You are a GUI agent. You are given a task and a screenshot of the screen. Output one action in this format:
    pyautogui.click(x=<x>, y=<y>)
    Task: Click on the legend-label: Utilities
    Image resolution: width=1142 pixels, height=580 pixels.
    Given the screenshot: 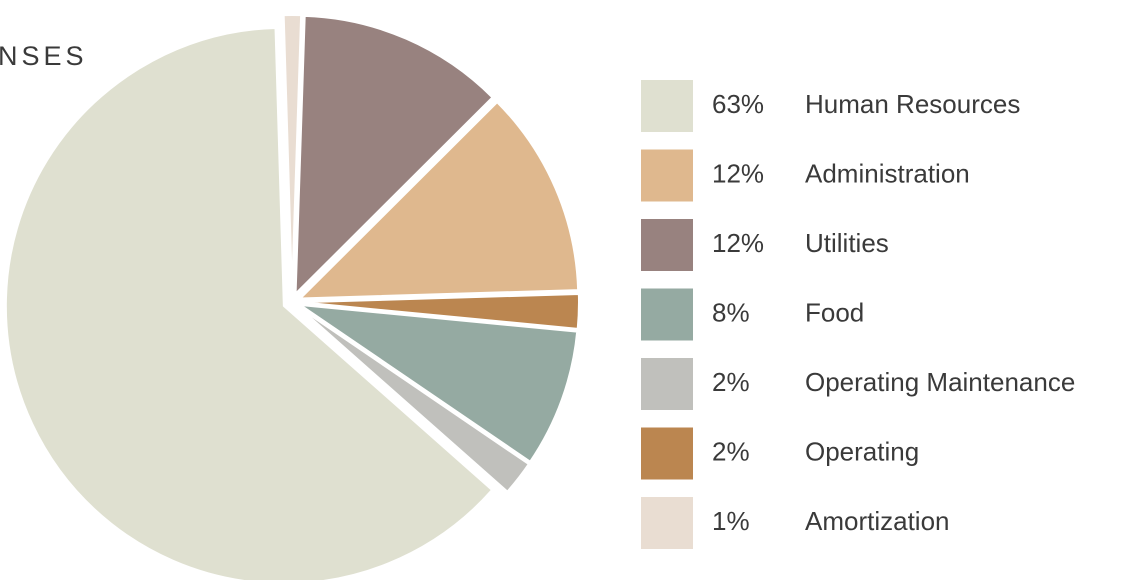 What is the action you would take?
    pyautogui.click(x=847, y=243)
    